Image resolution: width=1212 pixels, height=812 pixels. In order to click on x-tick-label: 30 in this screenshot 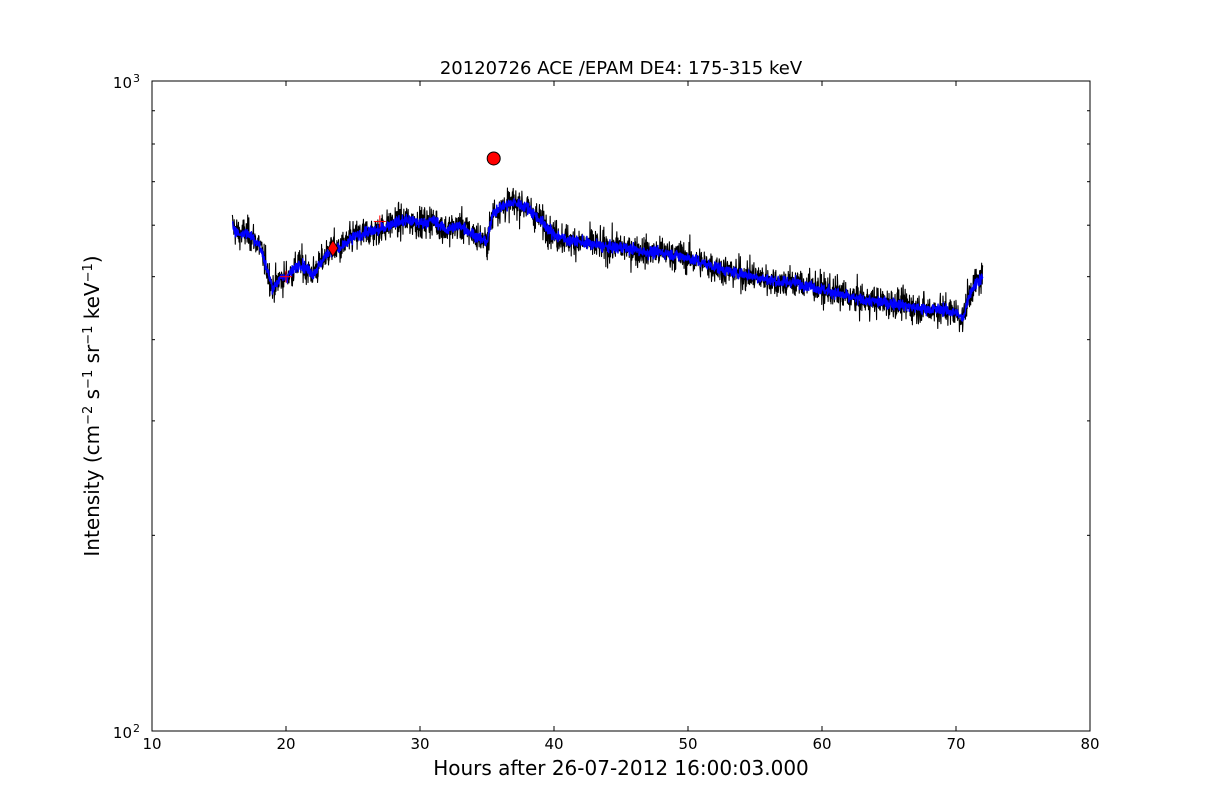, I will do `click(419, 744)`.